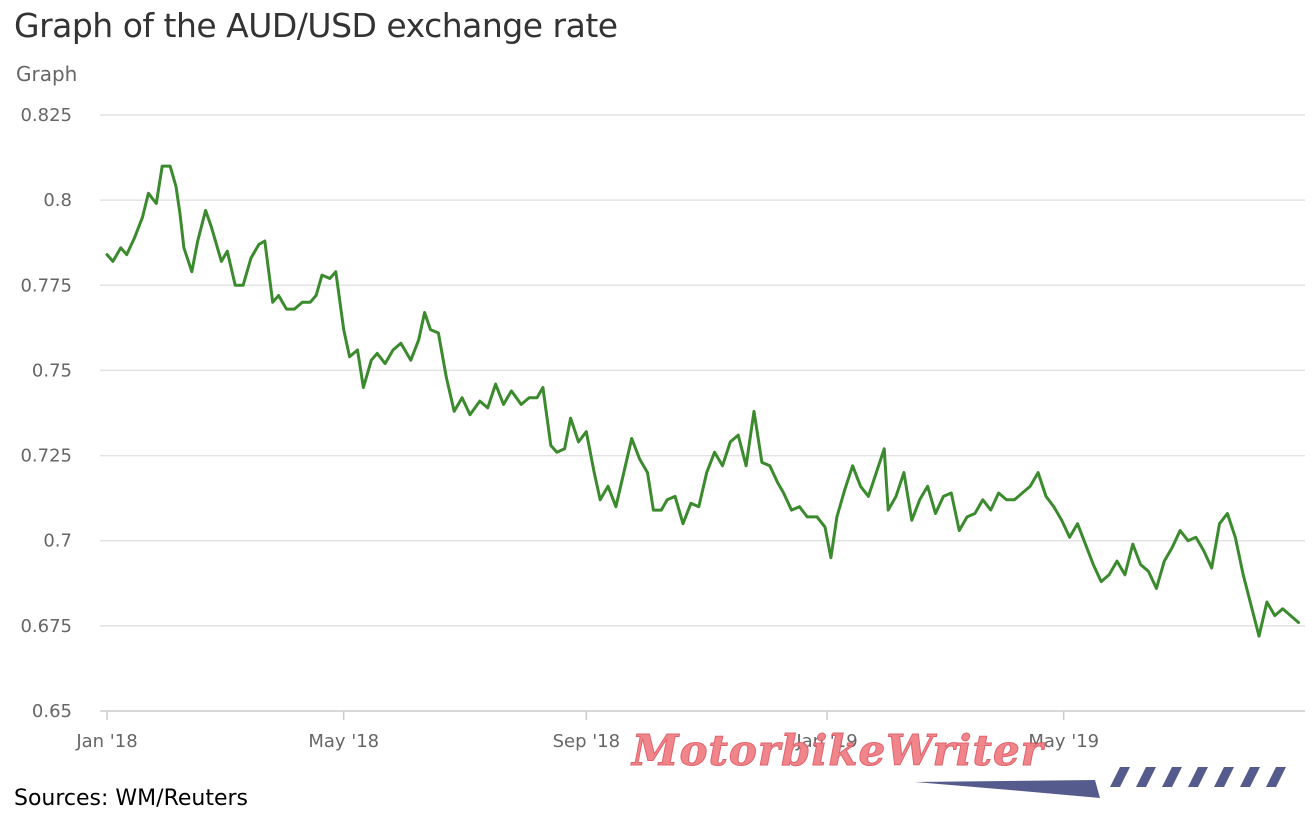 Image resolution: width=1315 pixels, height=820 pixels. I want to click on y-tick-label: 0.8, so click(57, 200).